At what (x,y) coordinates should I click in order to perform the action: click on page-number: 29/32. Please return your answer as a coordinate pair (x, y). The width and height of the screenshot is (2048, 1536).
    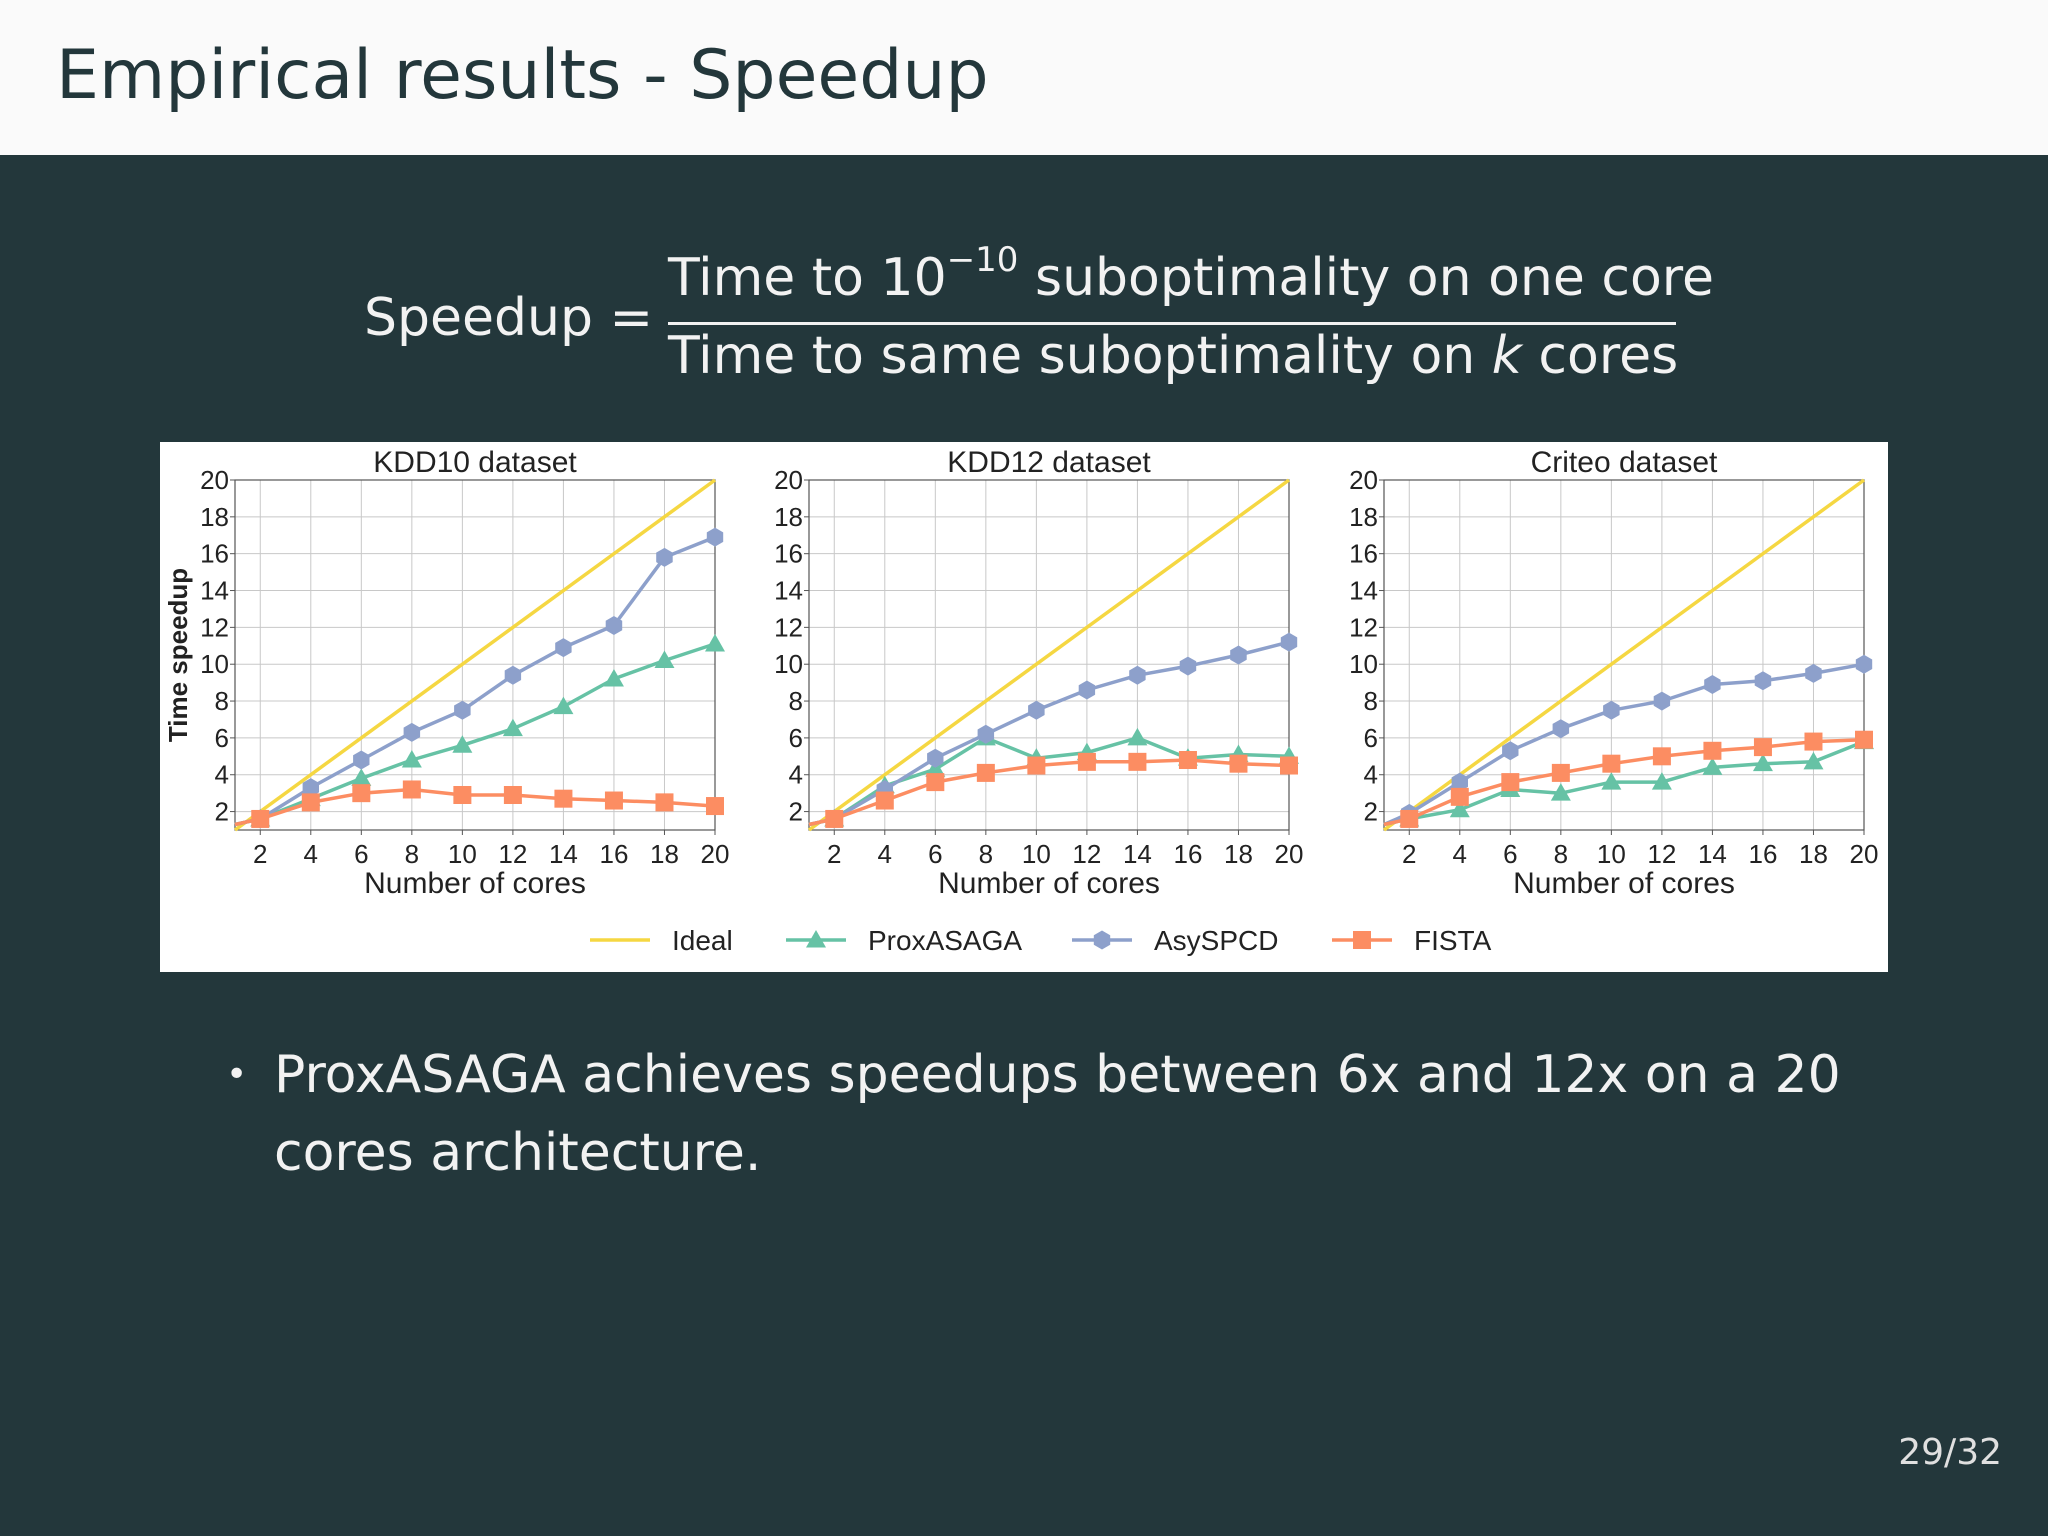
    Looking at the image, I should click on (1950, 1452).